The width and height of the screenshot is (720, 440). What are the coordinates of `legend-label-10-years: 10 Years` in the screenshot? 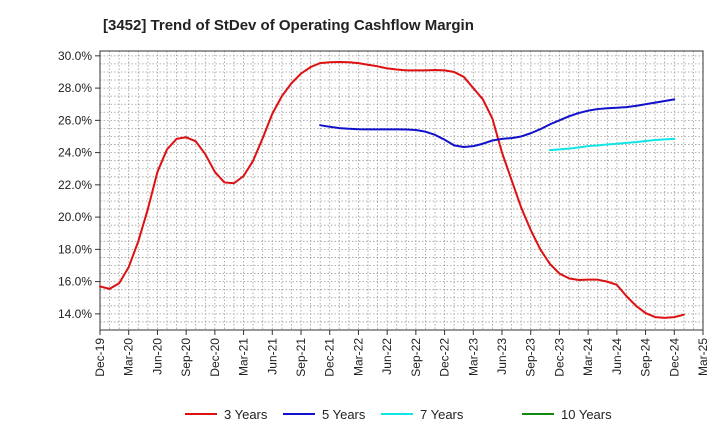 It's located at (586, 414).